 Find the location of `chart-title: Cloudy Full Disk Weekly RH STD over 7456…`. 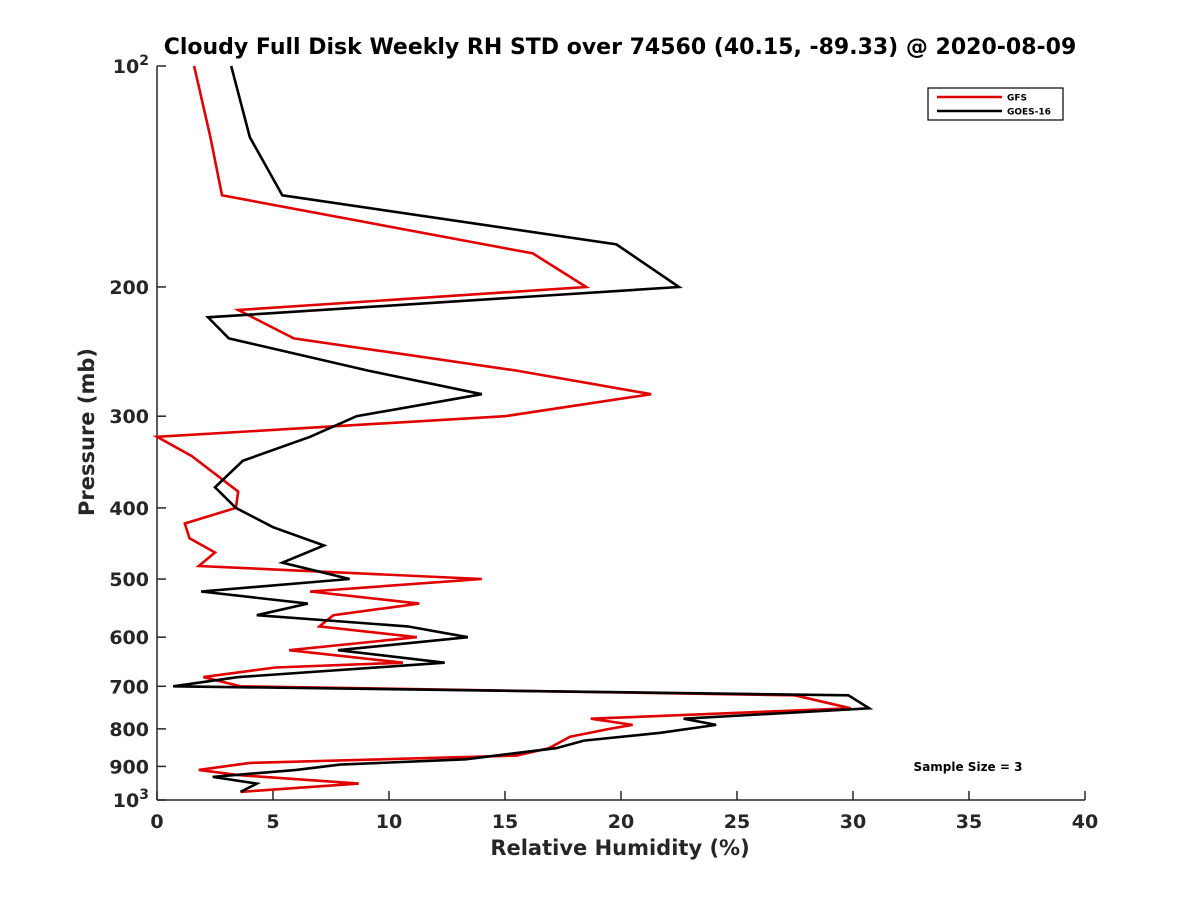

chart-title: Cloudy Full Disk Weekly RH STD over 7456… is located at coordinates (620, 47).